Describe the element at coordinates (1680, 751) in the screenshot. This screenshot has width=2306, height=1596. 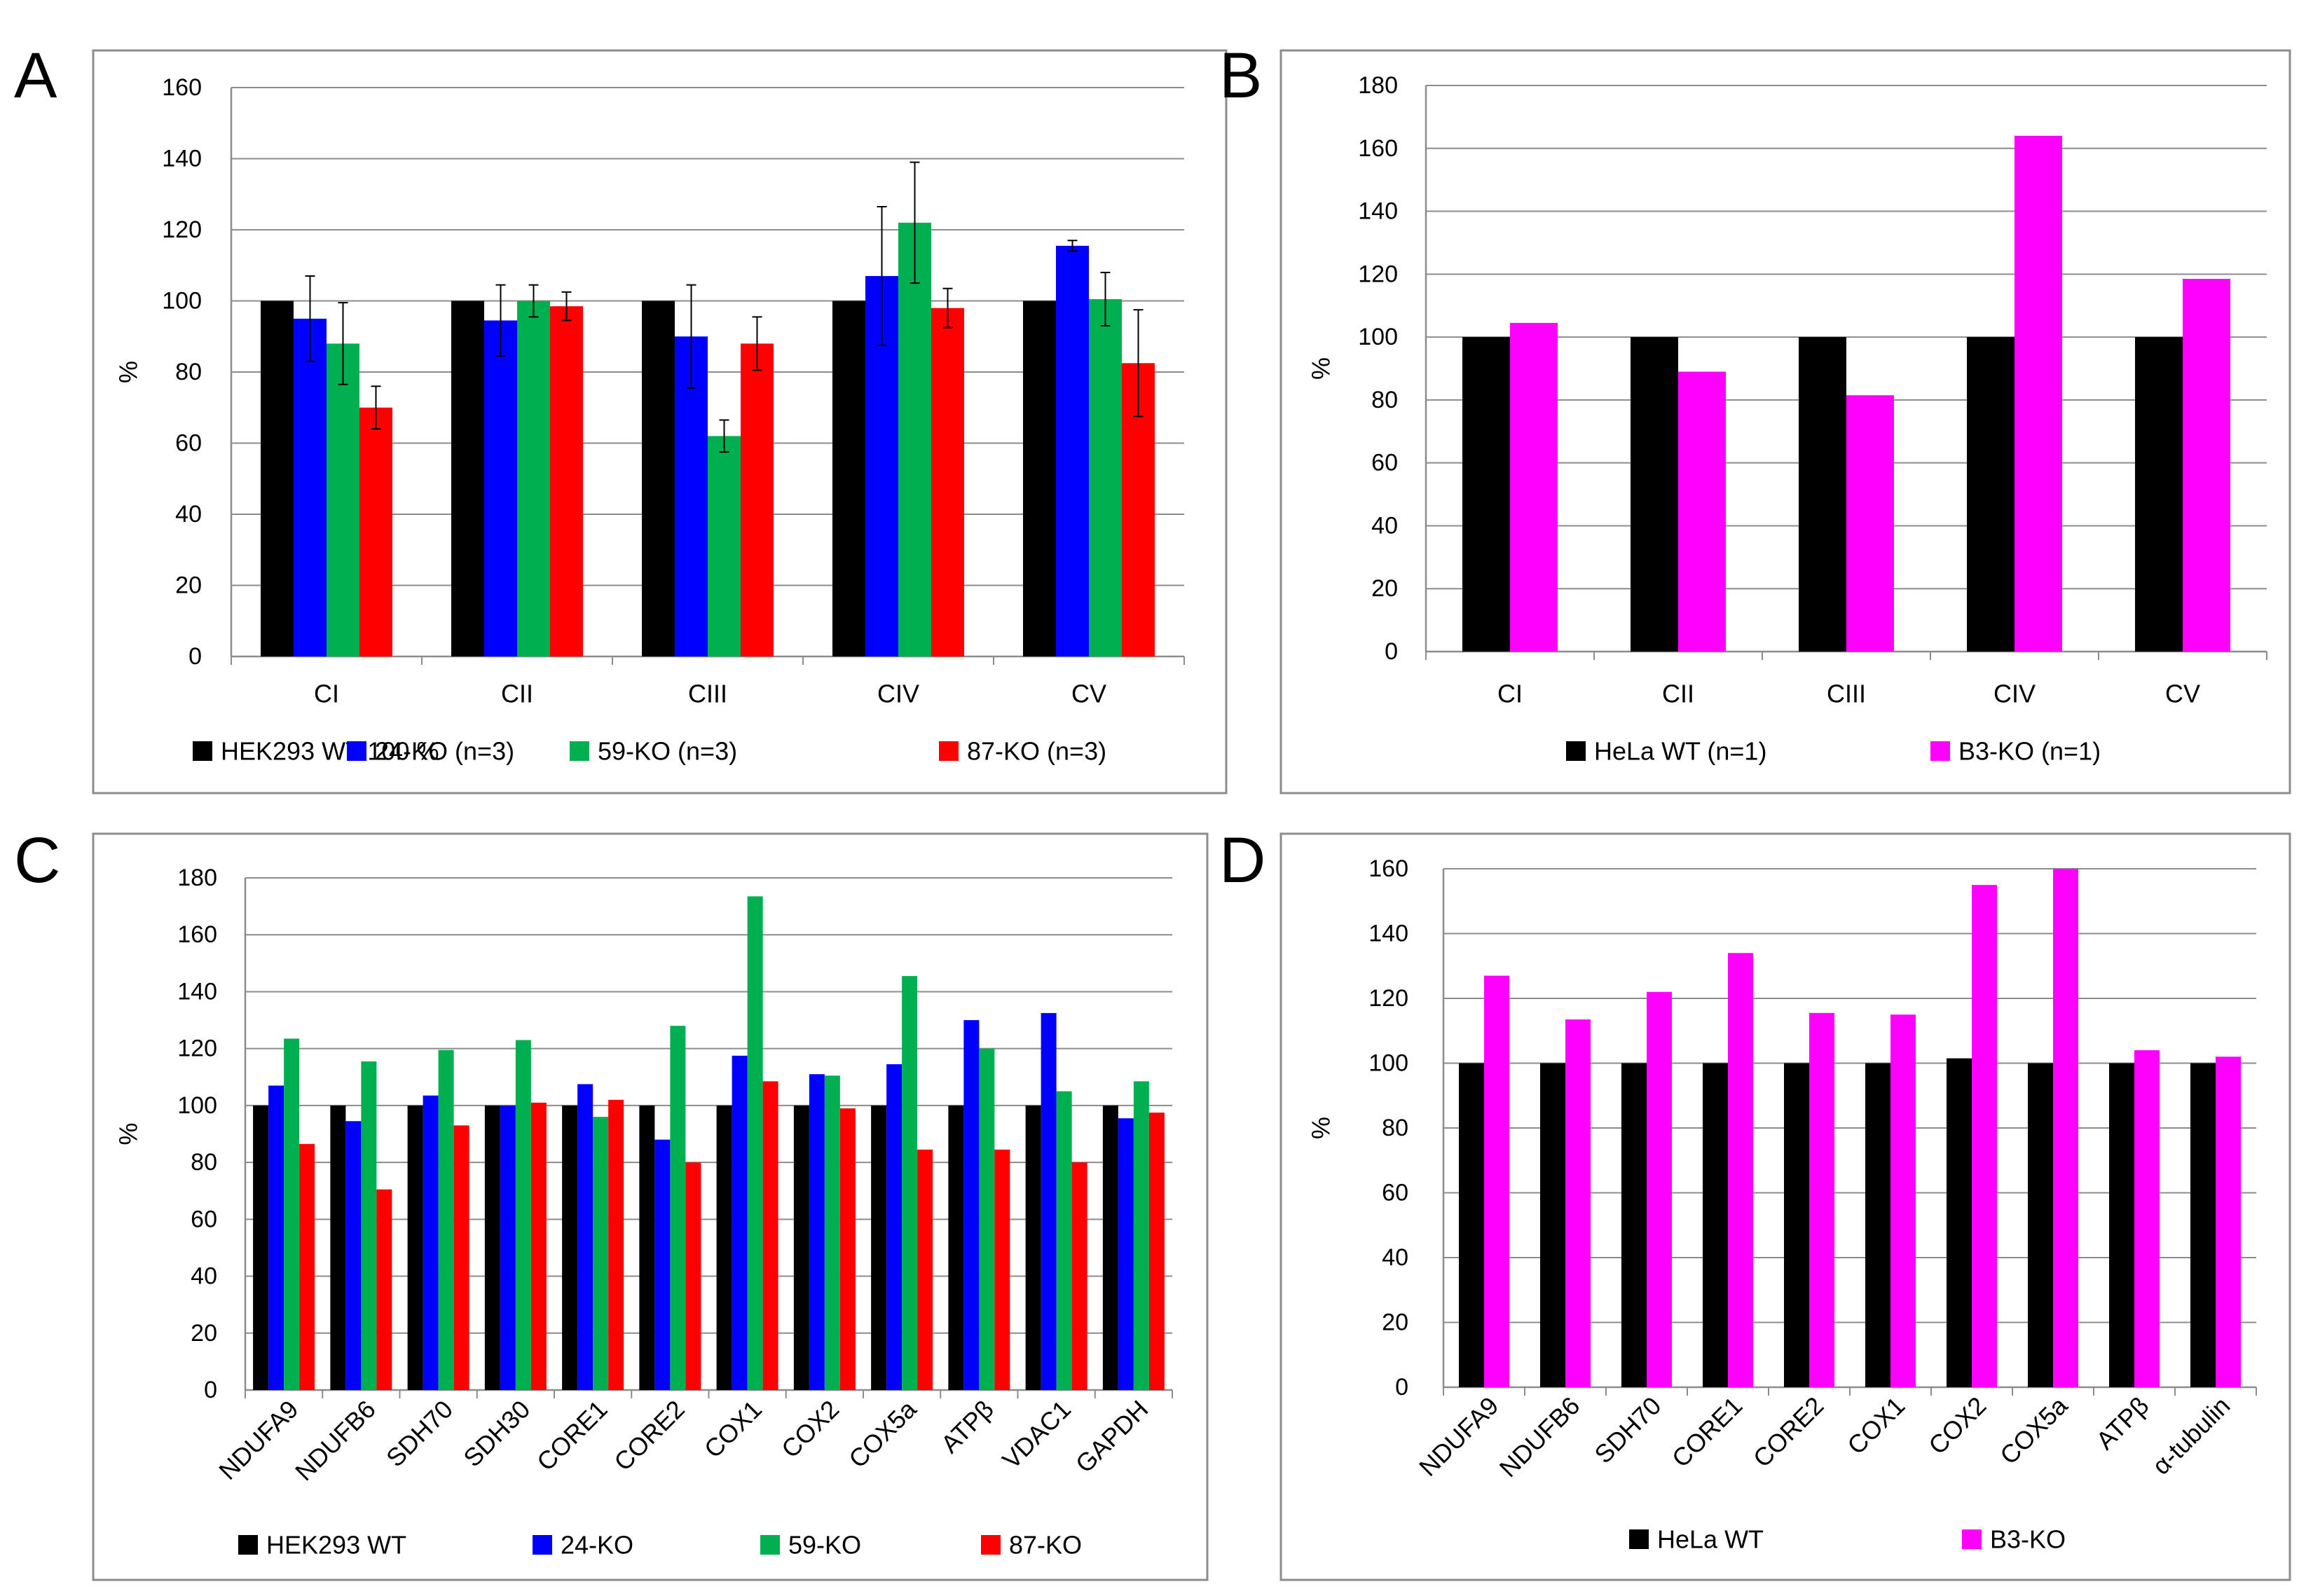
I see `legend-label: HeLa WT (n=1)` at that location.